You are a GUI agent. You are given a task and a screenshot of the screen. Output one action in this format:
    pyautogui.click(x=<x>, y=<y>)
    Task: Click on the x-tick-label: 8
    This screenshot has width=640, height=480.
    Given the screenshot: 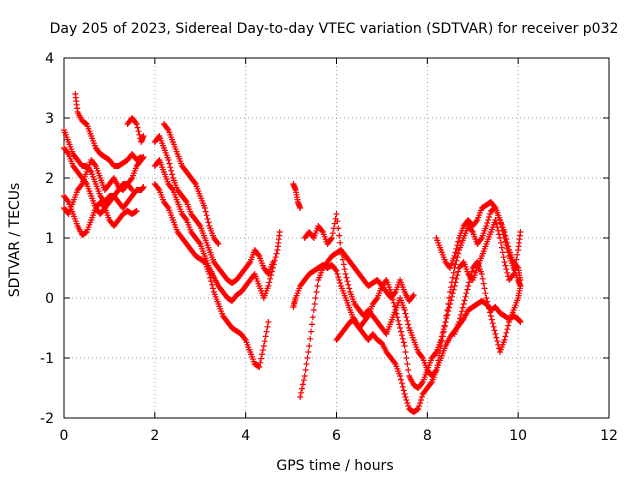 What is the action you would take?
    pyautogui.click(x=427, y=436)
    